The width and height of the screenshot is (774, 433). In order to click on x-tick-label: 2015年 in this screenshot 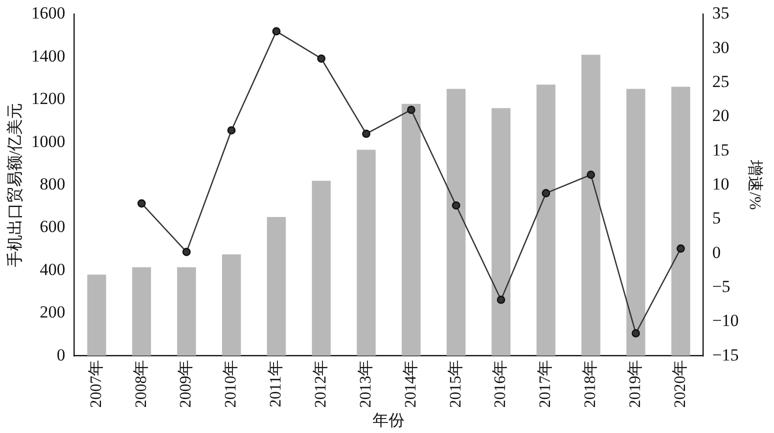, I will do `click(455, 384)`.